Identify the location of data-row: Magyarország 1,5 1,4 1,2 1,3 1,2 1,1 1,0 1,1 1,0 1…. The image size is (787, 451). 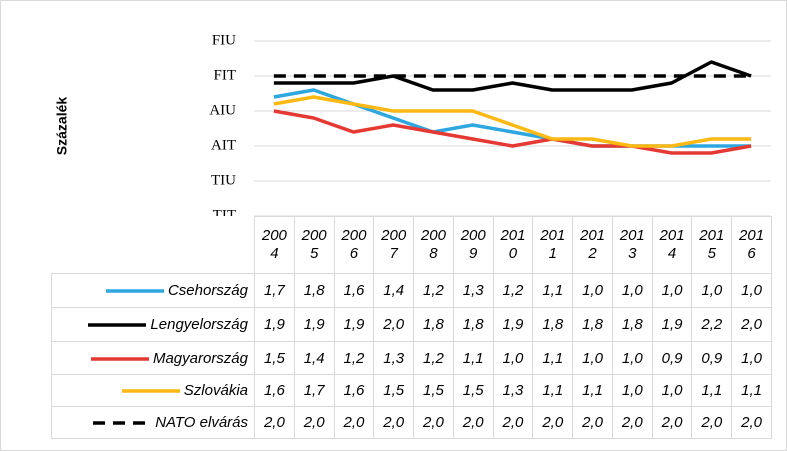
(411, 358).